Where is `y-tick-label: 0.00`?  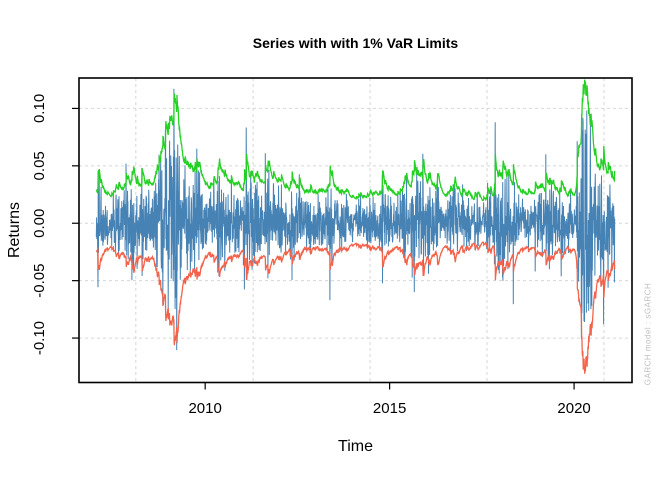
y-tick-label: 0.00 is located at coordinates (39, 223).